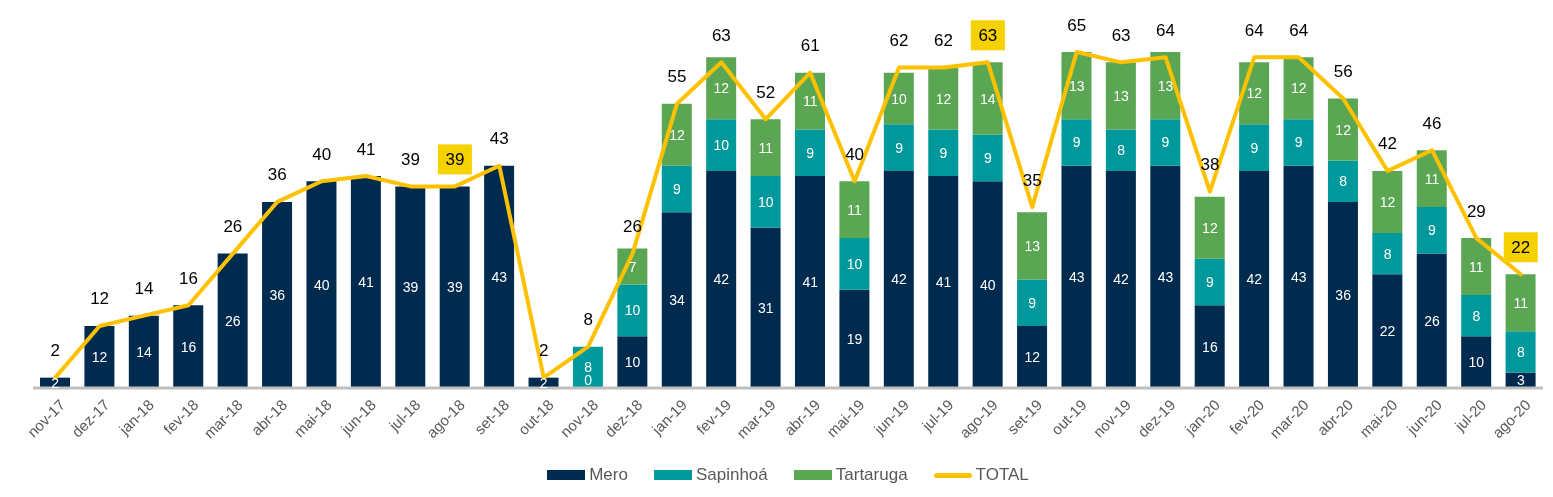  What do you see at coordinates (871, 475) in the screenshot?
I see `legend-label: Tartaruga` at bounding box center [871, 475].